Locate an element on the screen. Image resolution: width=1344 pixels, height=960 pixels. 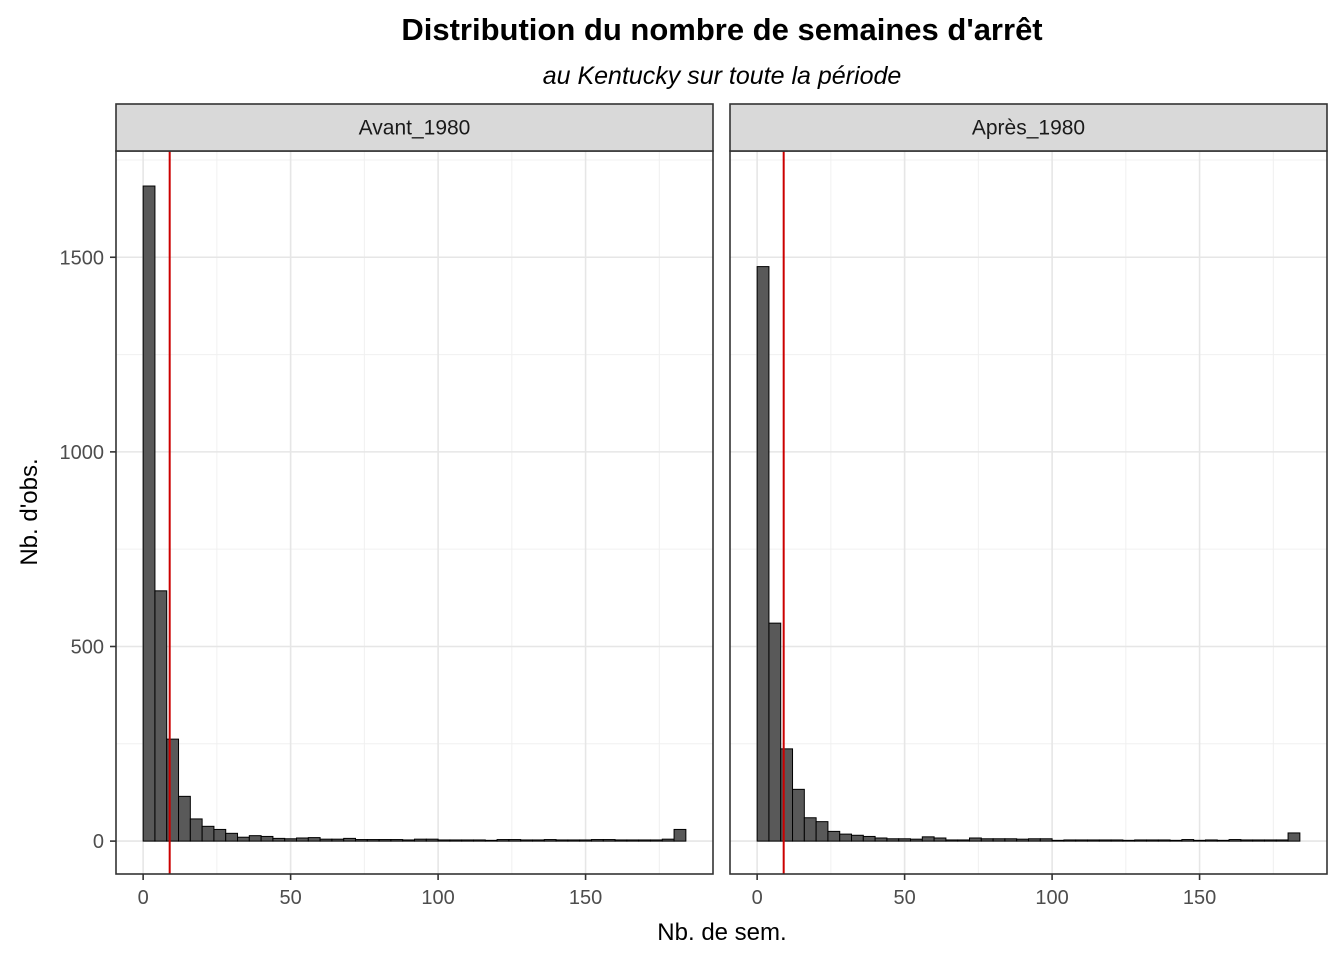
chart-subtitle: au Kentucky sur toute la période is located at coordinates (722, 76).